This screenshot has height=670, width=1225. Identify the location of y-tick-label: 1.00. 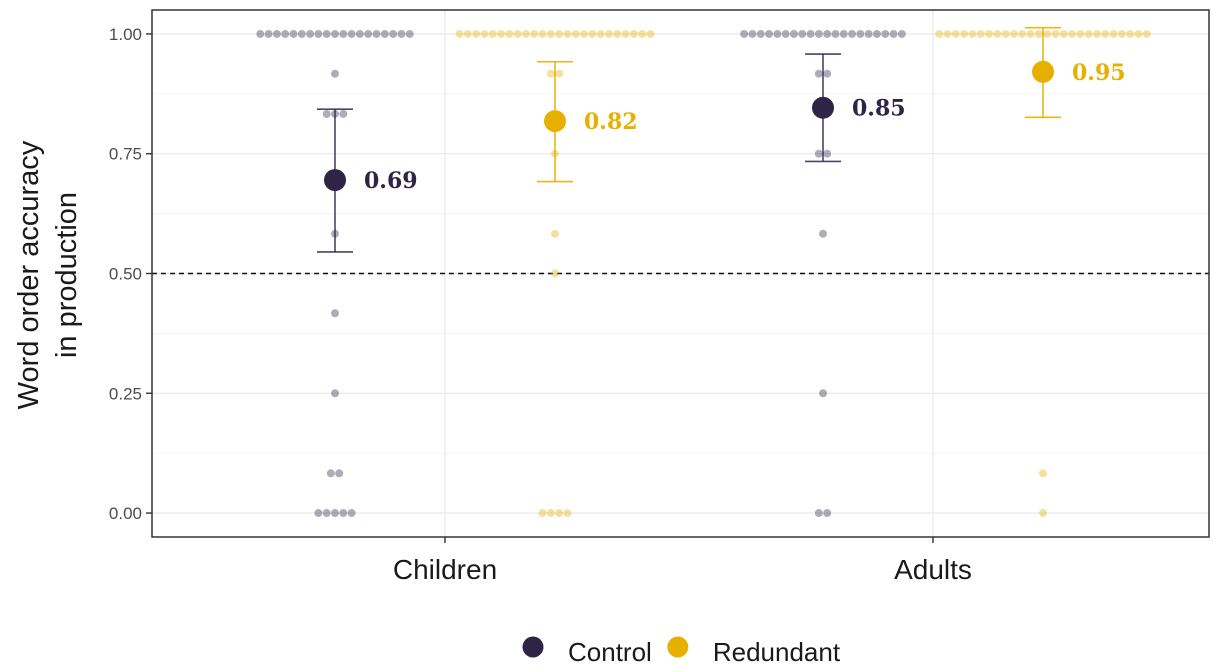
(125, 34).